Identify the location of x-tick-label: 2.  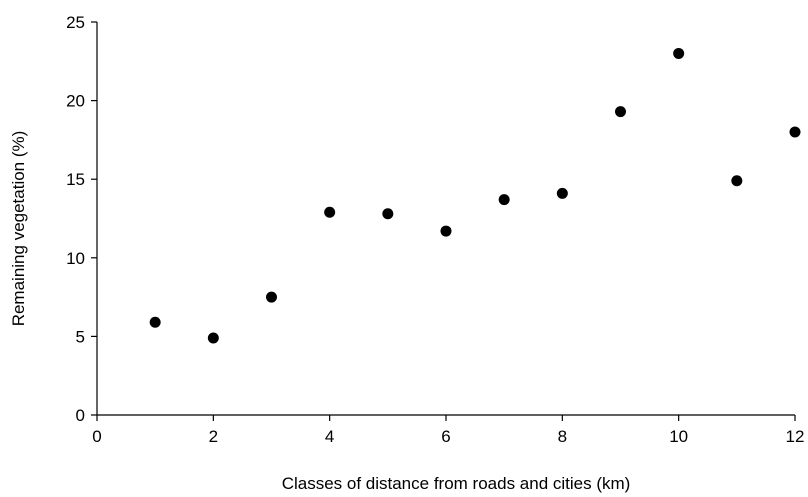
(213, 436).